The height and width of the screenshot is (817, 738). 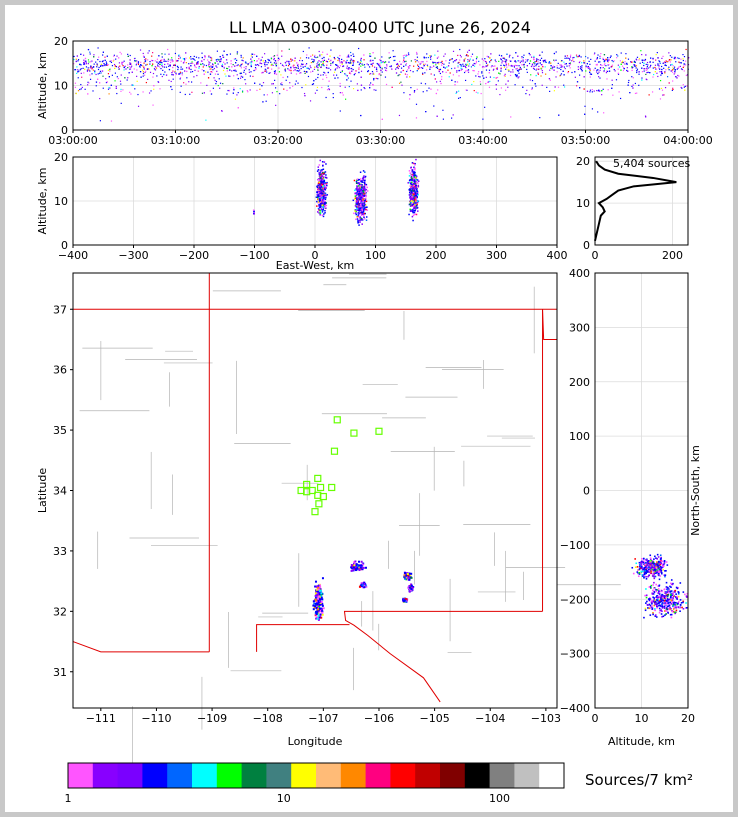 What do you see at coordinates (549, 324) in the screenshot?
I see `state-border-panhandle` at bounding box center [549, 324].